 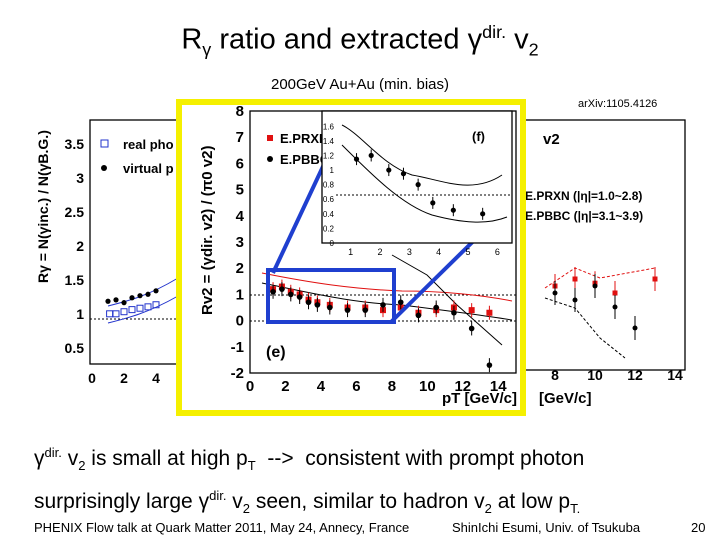 What do you see at coordinates (104, 143) in the screenshot?
I see `legend-open-square-marker` at bounding box center [104, 143].